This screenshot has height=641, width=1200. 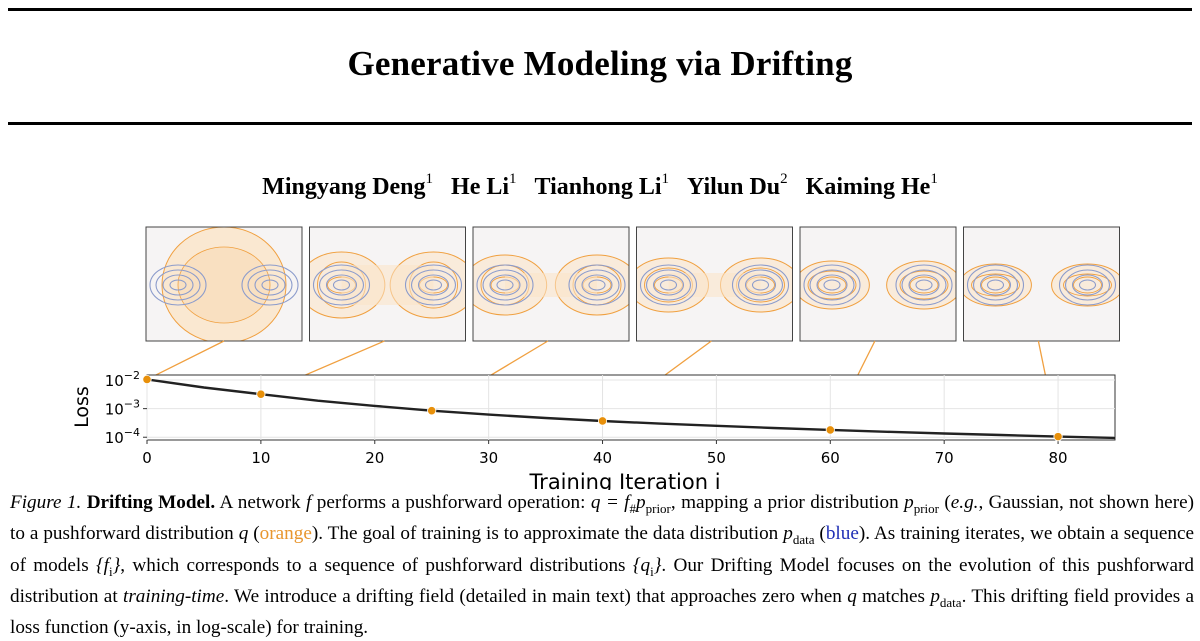 What do you see at coordinates (871, 185) in the screenshot?
I see `author: Kaiming He1` at bounding box center [871, 185].